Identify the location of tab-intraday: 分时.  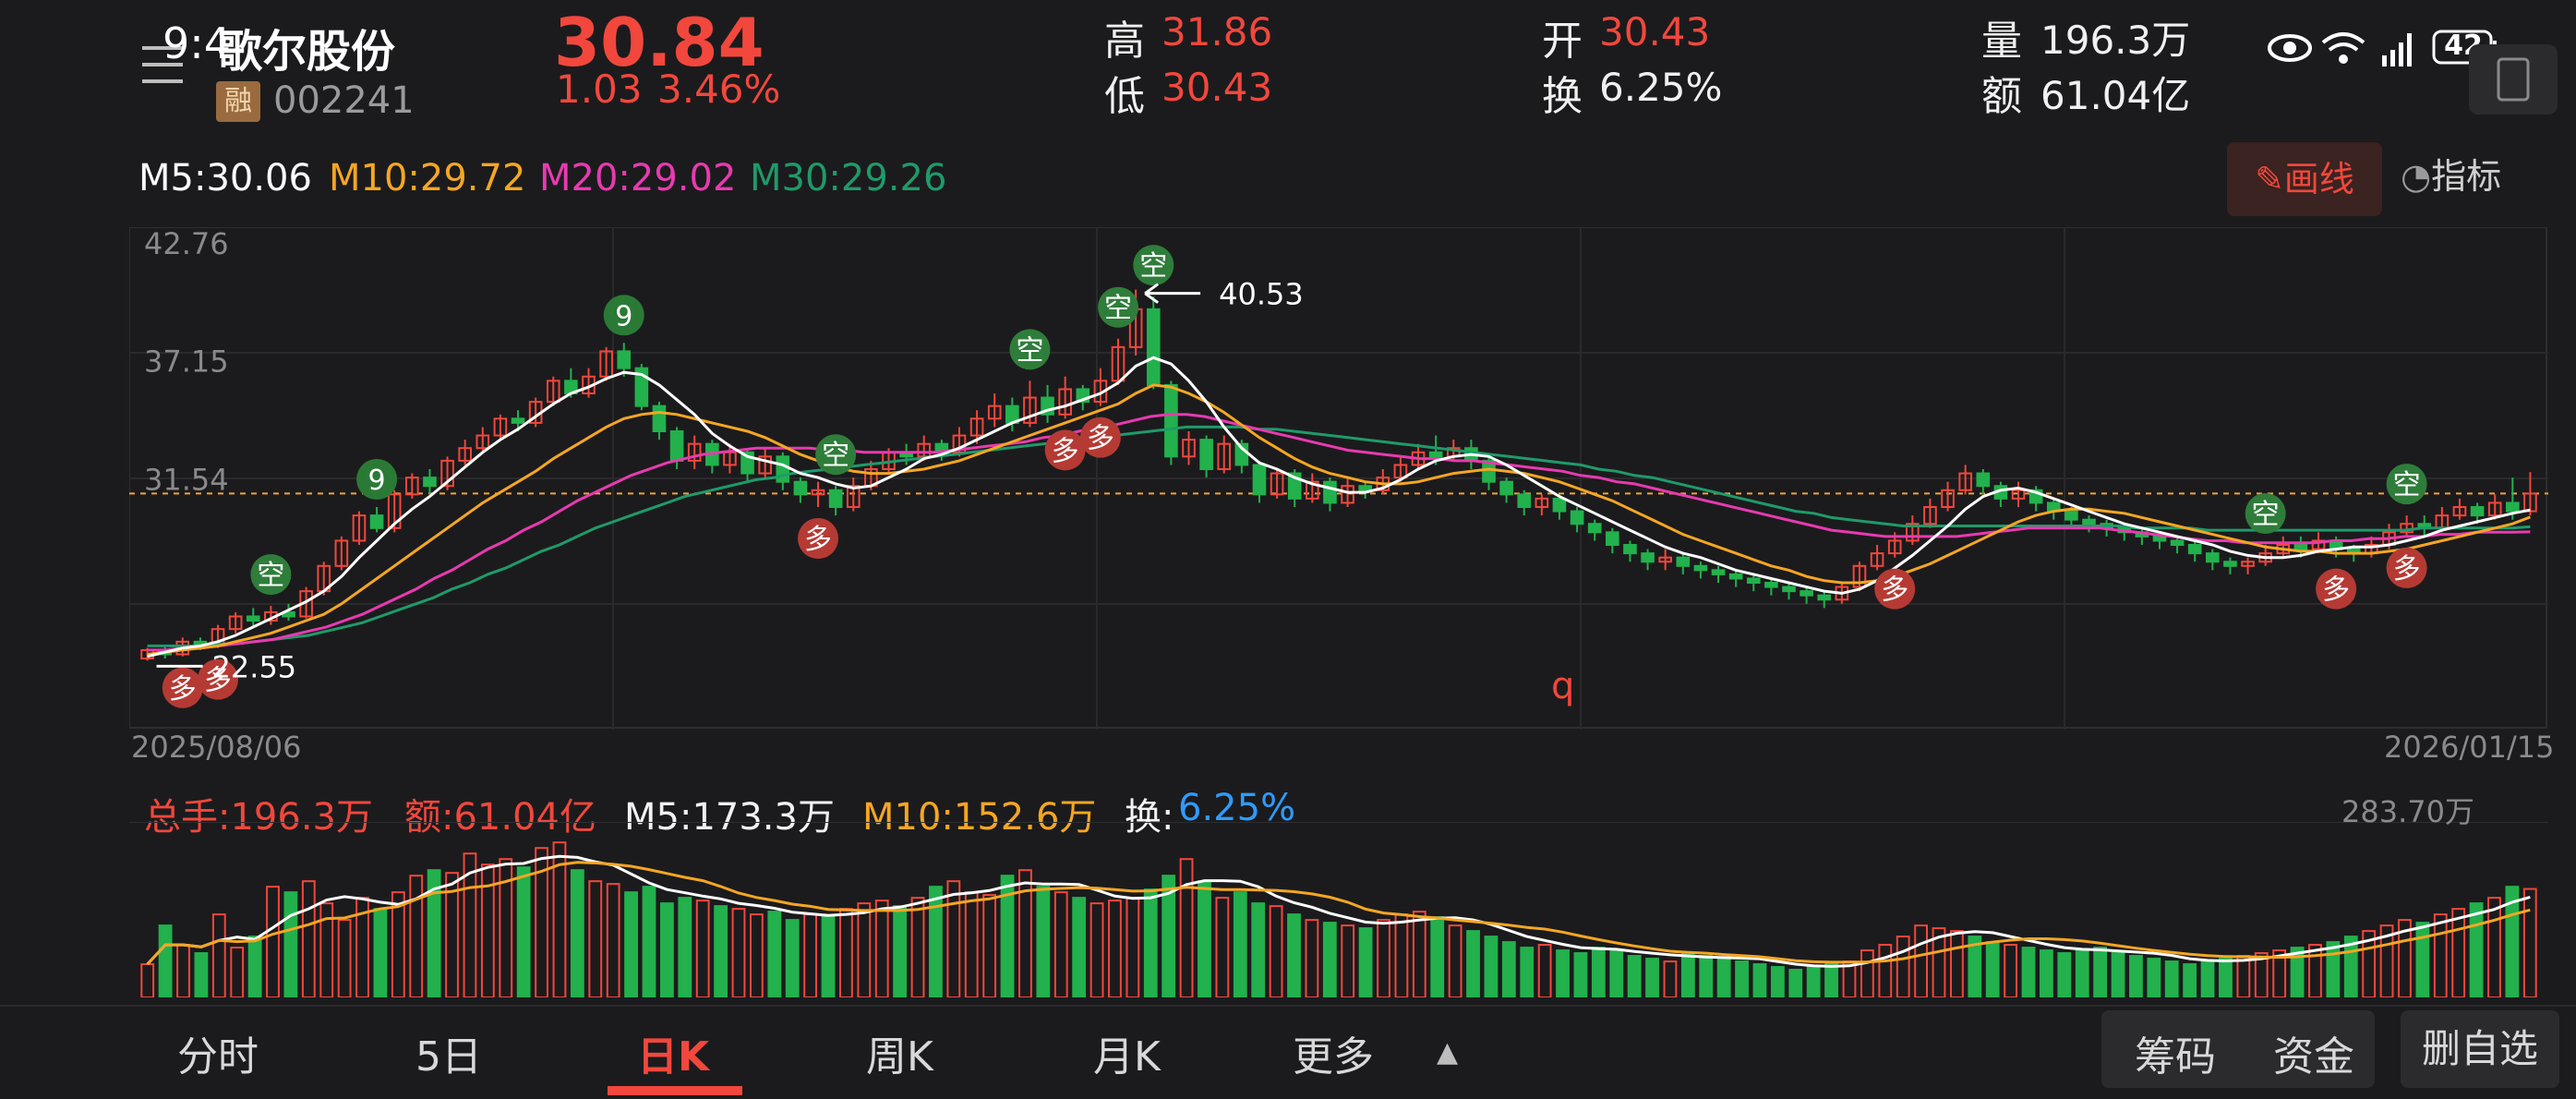
(218, 1057).